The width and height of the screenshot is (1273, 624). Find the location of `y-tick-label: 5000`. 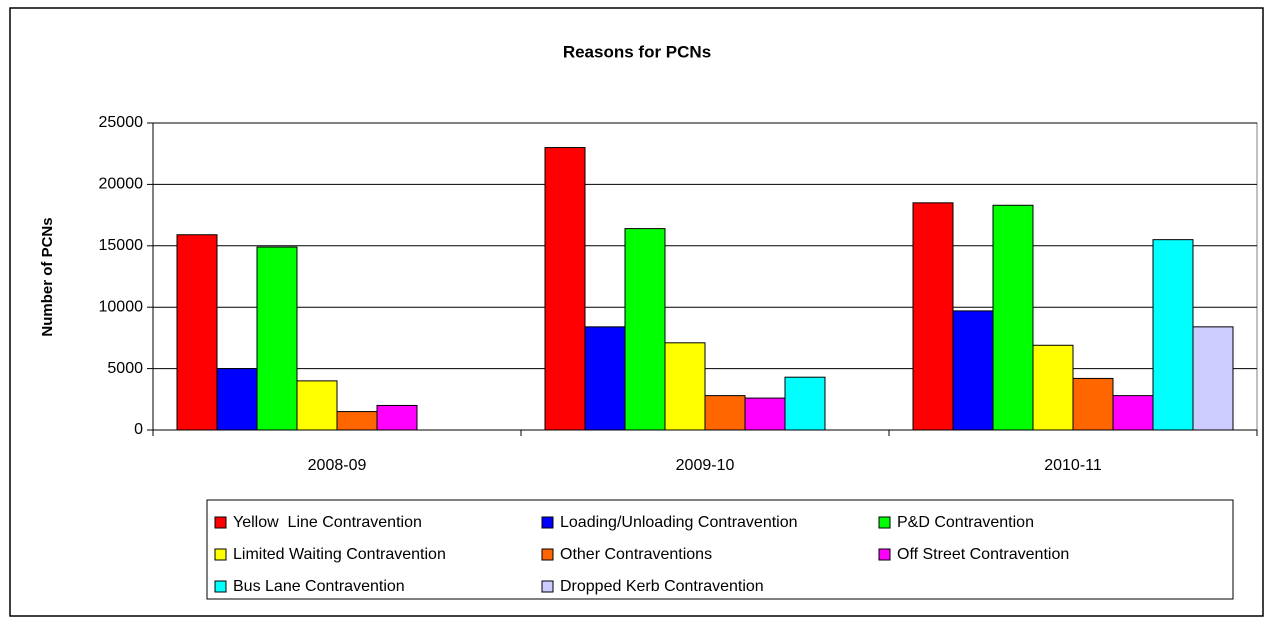

y-tick-label: 5000 is located at coordinates (125, 368).